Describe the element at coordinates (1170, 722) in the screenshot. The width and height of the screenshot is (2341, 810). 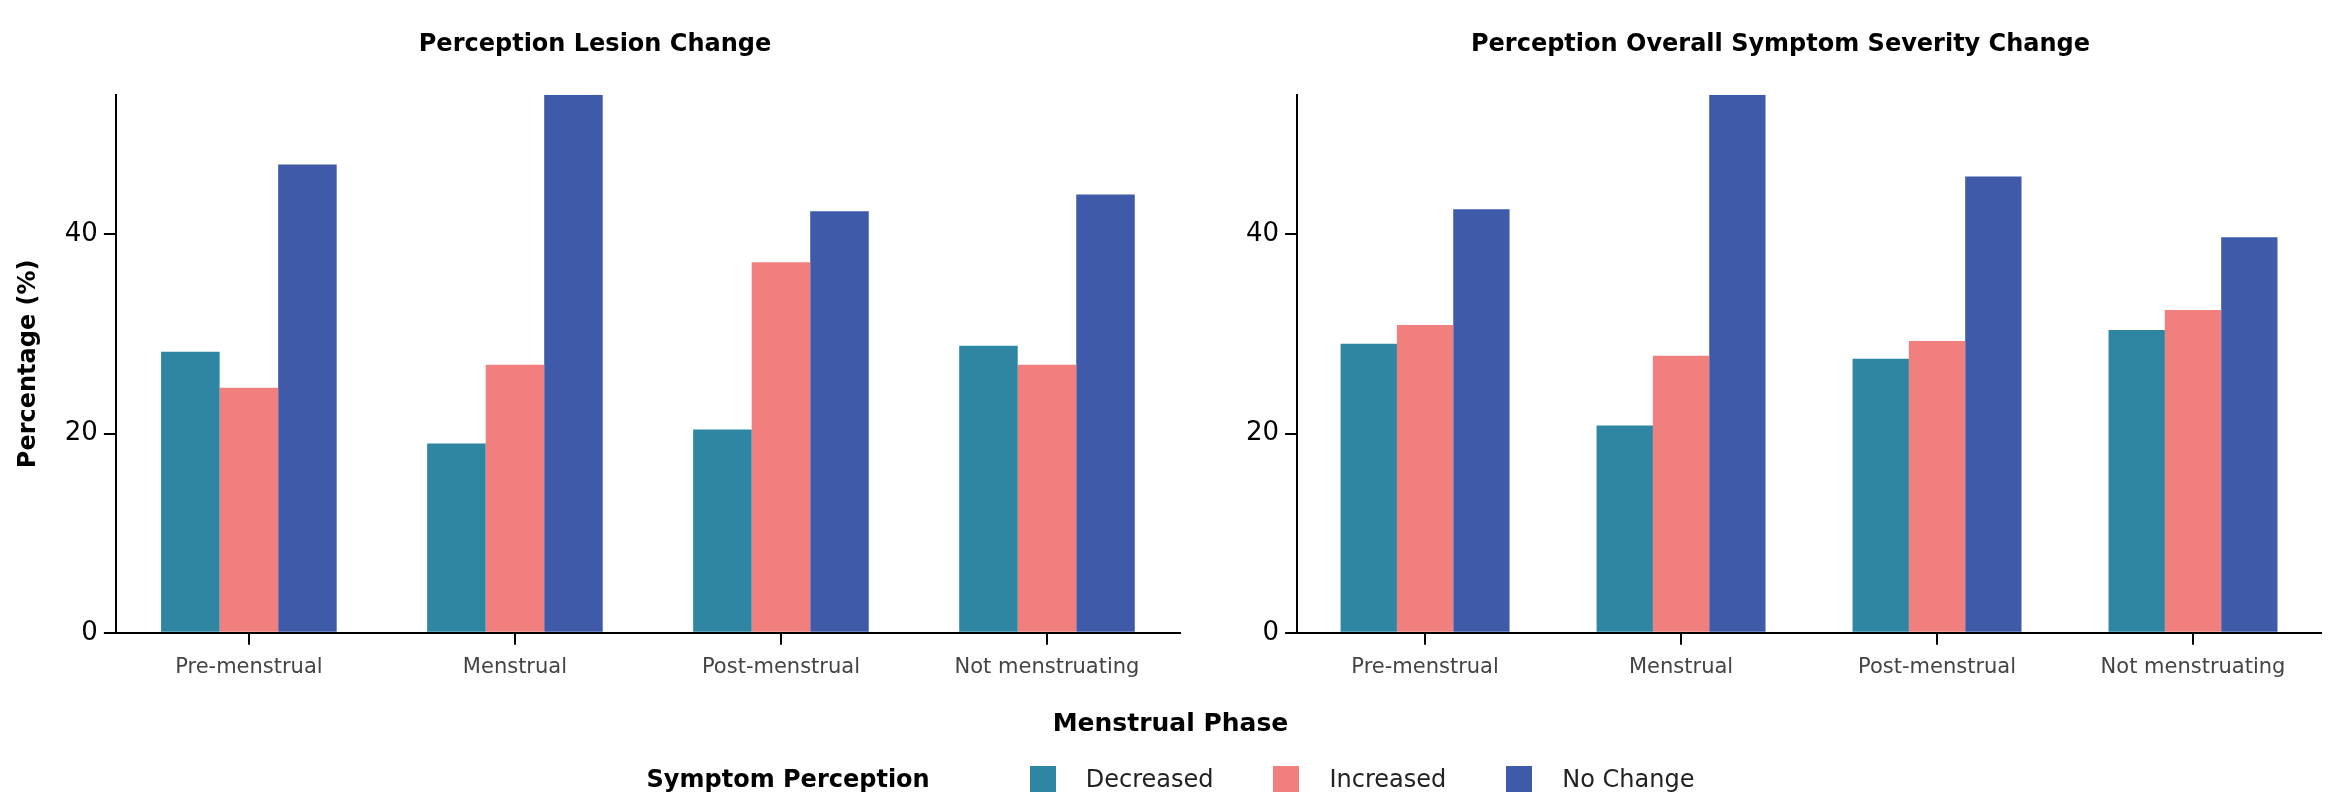
I see `x-axis-title: Menstrual Phase` at that location.